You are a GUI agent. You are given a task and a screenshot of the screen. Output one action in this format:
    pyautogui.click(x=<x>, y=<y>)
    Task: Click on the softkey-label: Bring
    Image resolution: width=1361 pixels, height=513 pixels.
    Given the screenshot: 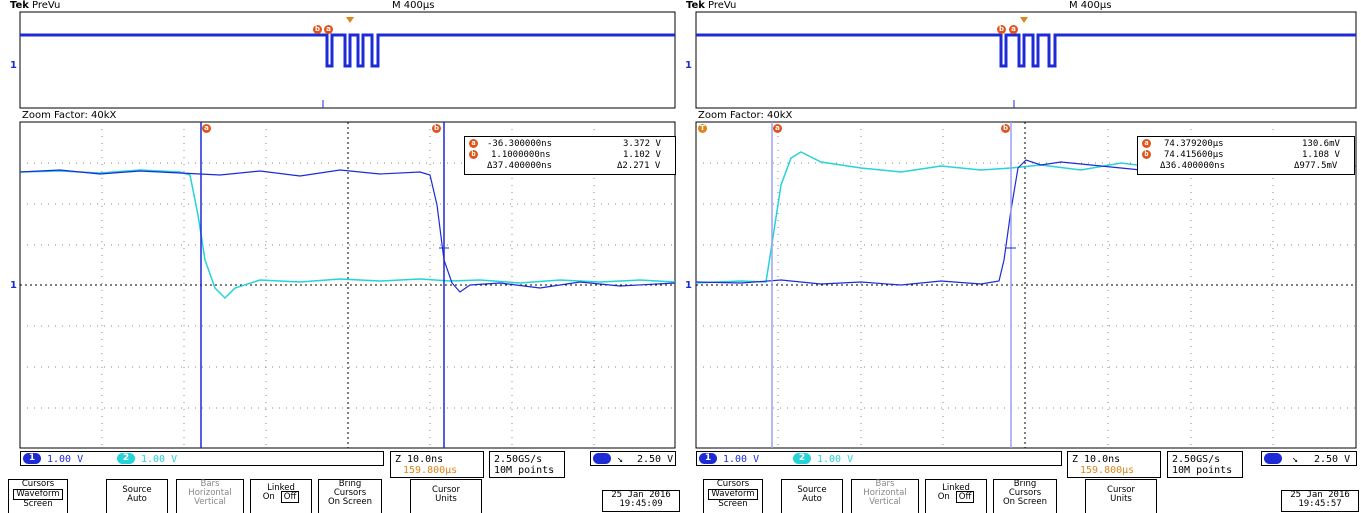 What is the action you would take?
    pyautogui.click(x=1025, y=484)
    